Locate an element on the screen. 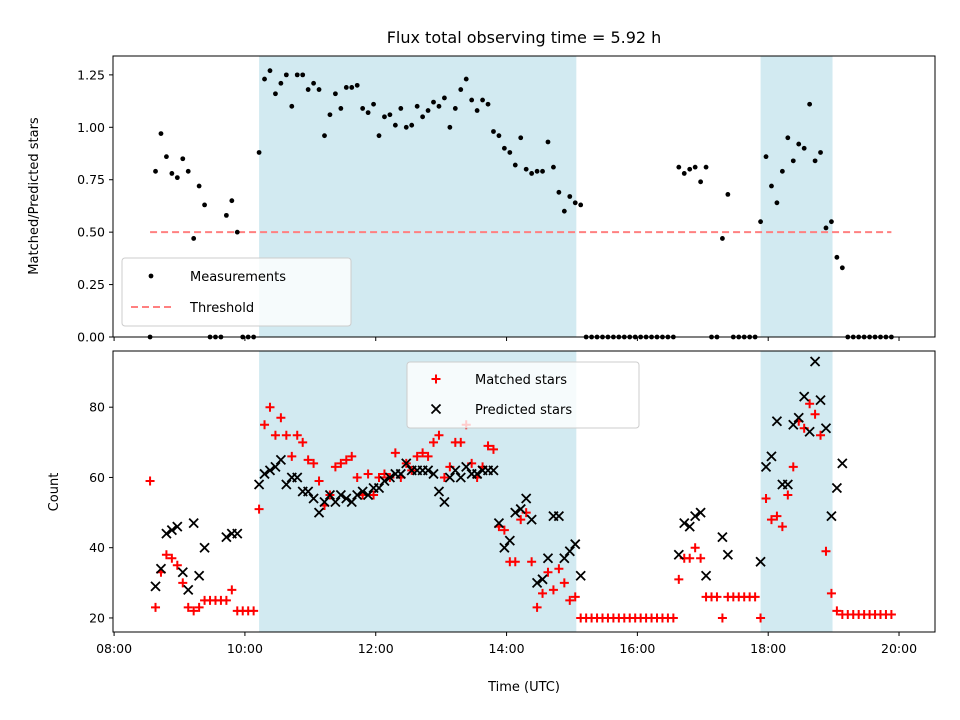  legend-matched-symbol is located at coordinates (436, 379).